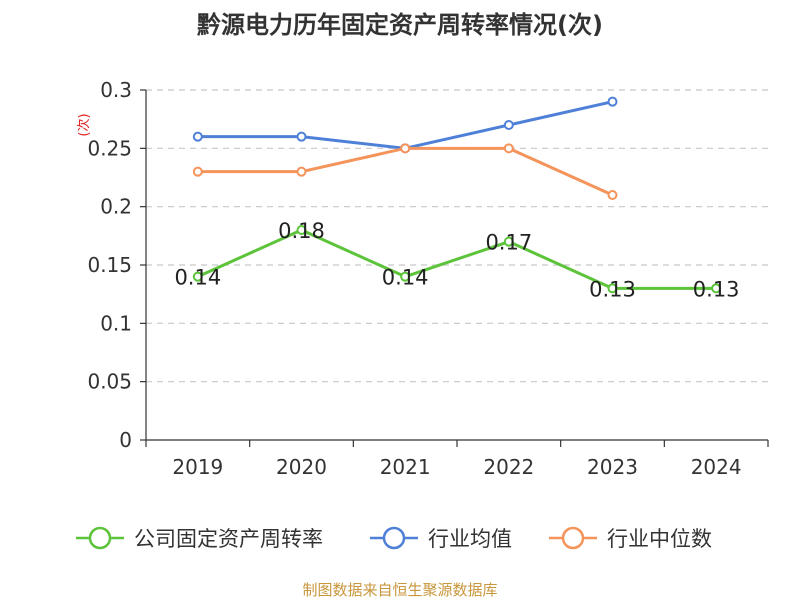 The image size is (800, 600). I want to click on source-note: 制图数据来自恒生聚源数据库, so click(399, 590).